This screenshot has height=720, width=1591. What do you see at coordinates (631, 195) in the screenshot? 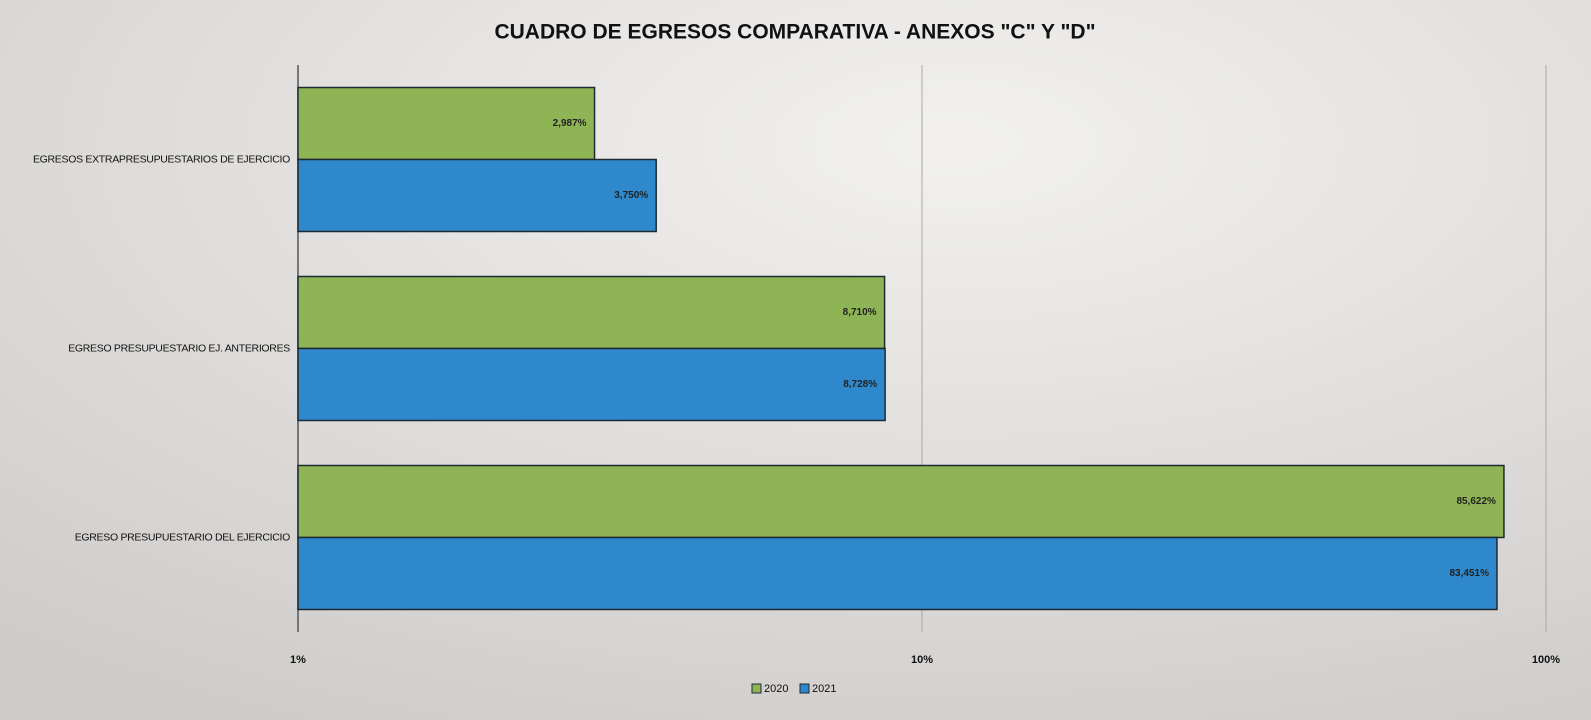
I see `data-label: 3,750%` at bounding box center [631, 195].